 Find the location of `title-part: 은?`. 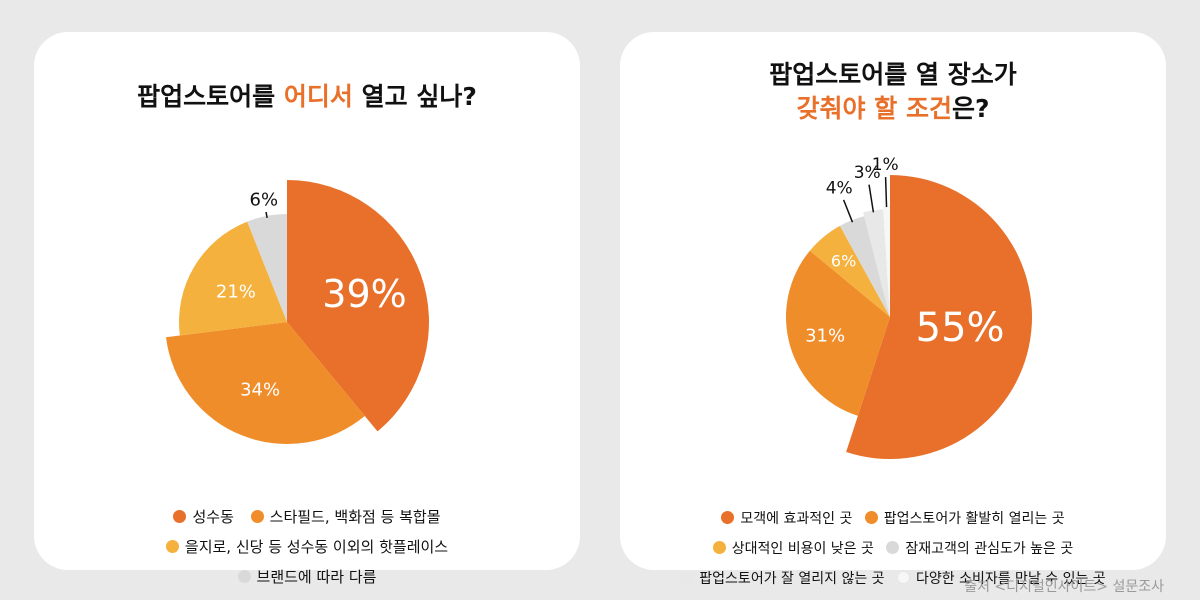

title-part: 은? is located at coordinates (970, 108).